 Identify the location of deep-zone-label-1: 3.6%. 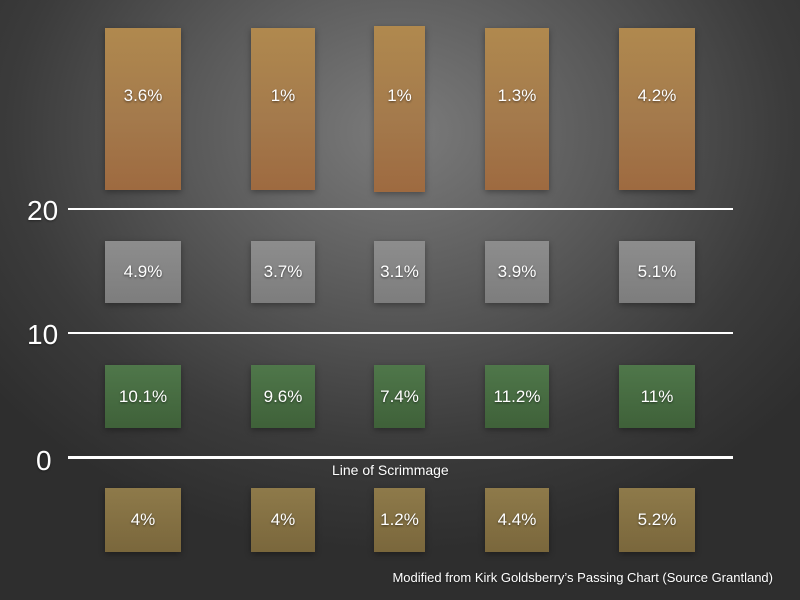
(143, 95).